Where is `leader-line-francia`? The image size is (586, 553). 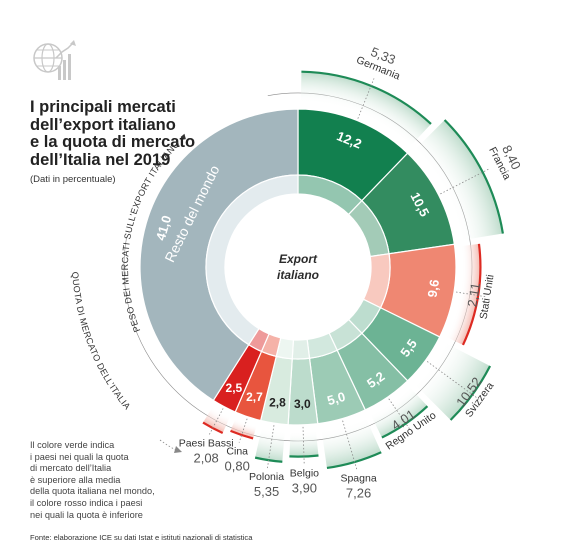
leader-line-francia is located at coordinates (465, 181).